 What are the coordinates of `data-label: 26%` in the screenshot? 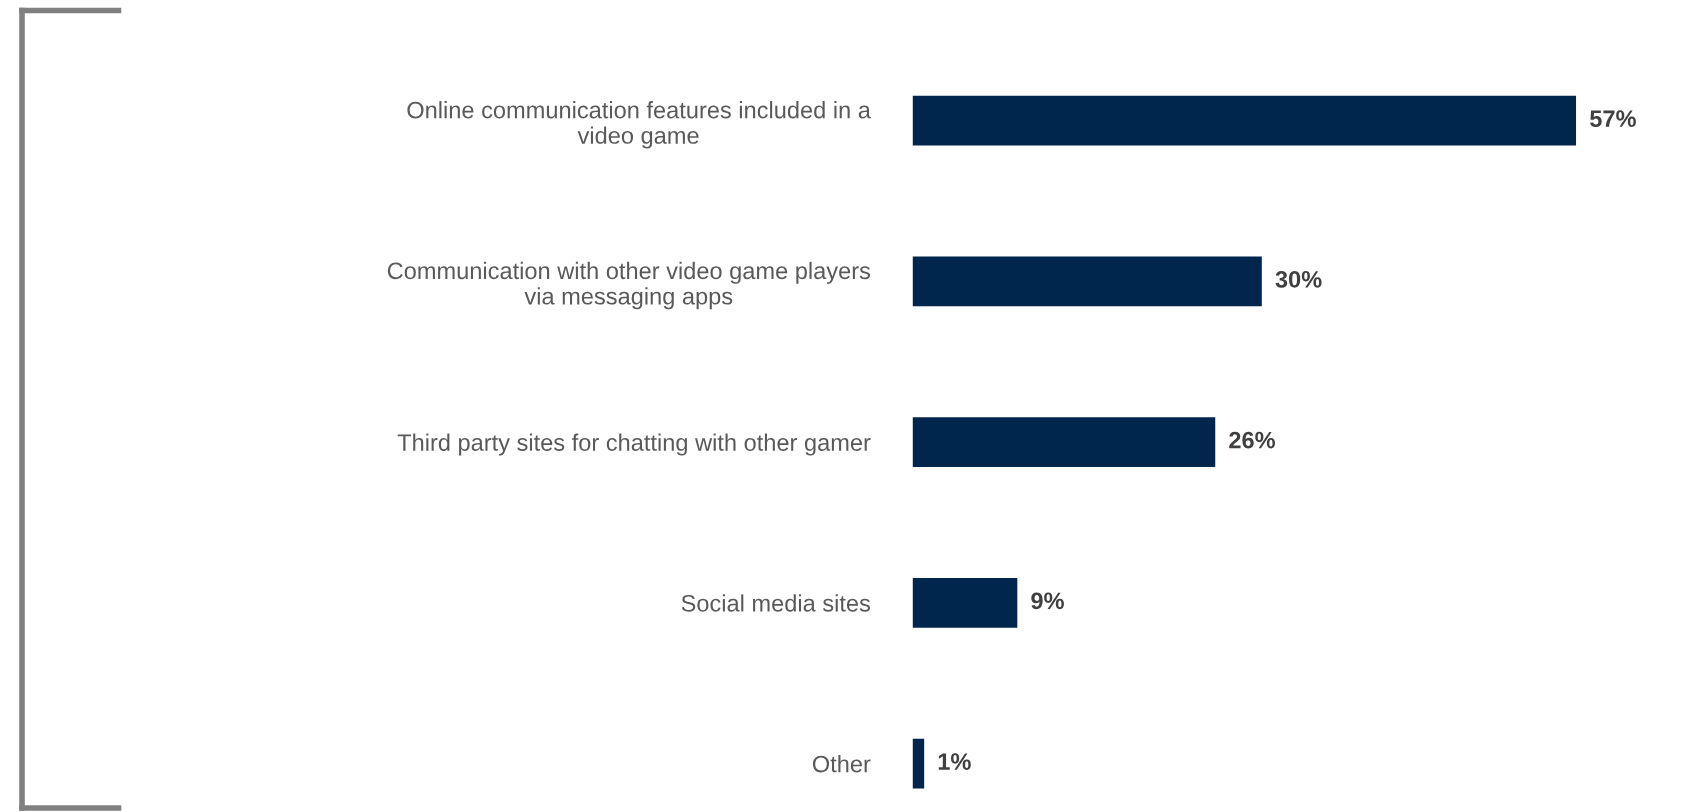 It's located at (1252, 440).